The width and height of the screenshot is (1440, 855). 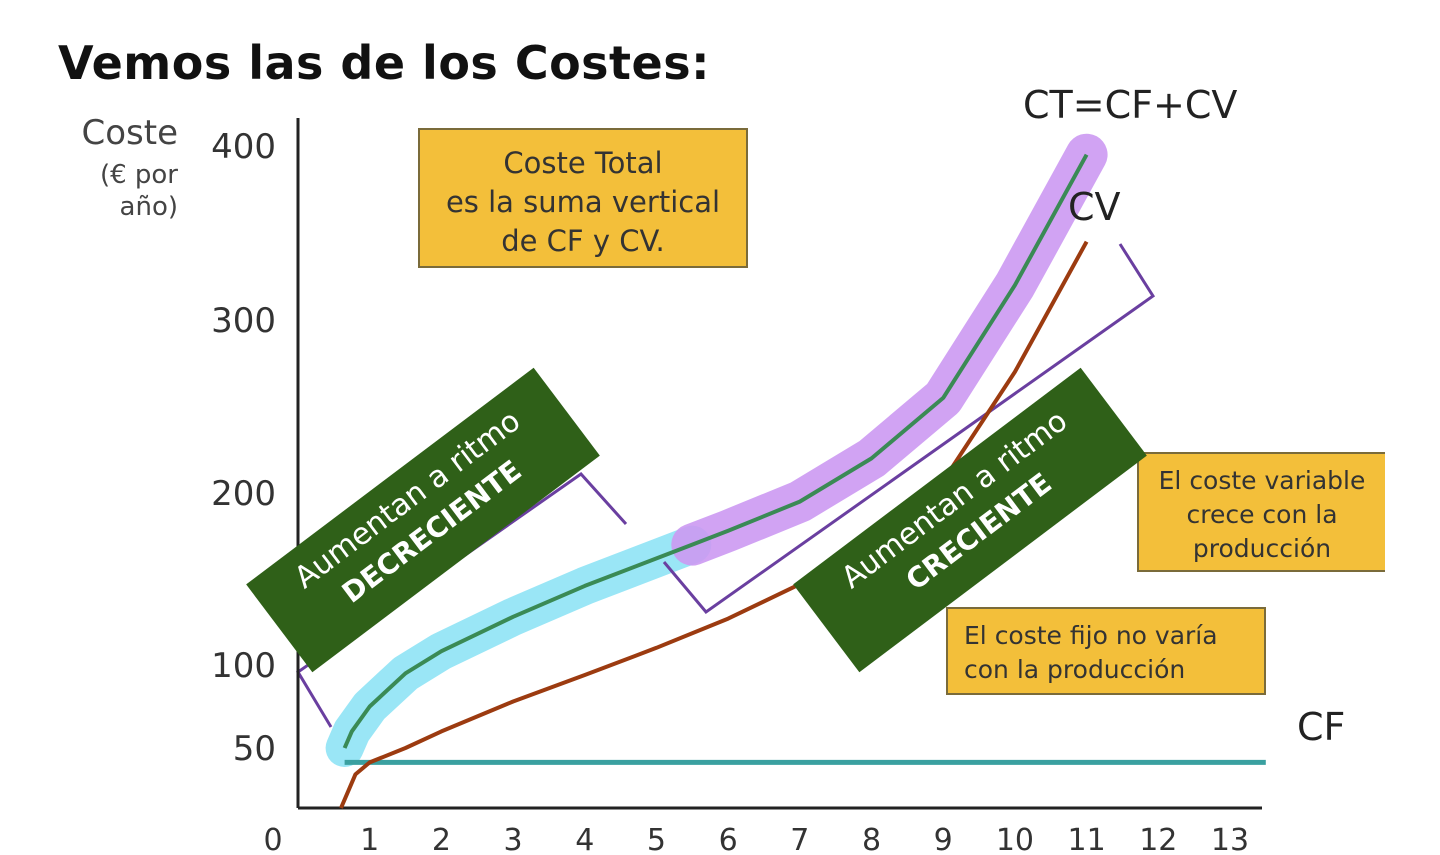 What do you see at coordinates (1015, 839) in the screenshot?
I see `x-tick-label: 10` at bounding box center [1015, 839].